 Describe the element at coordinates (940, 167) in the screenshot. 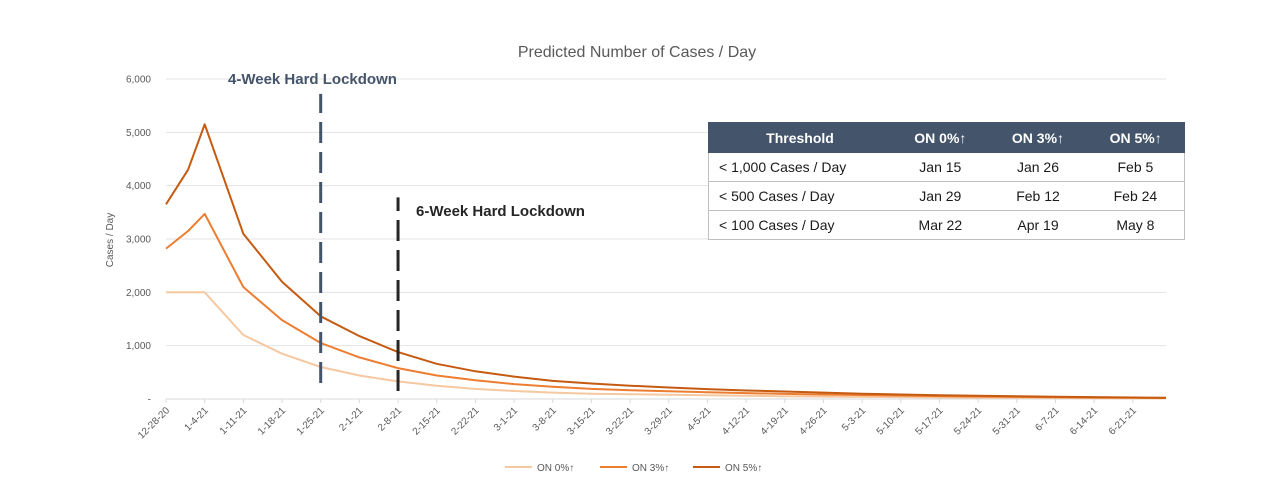

I see `table-cell: Jan 15` at that location.